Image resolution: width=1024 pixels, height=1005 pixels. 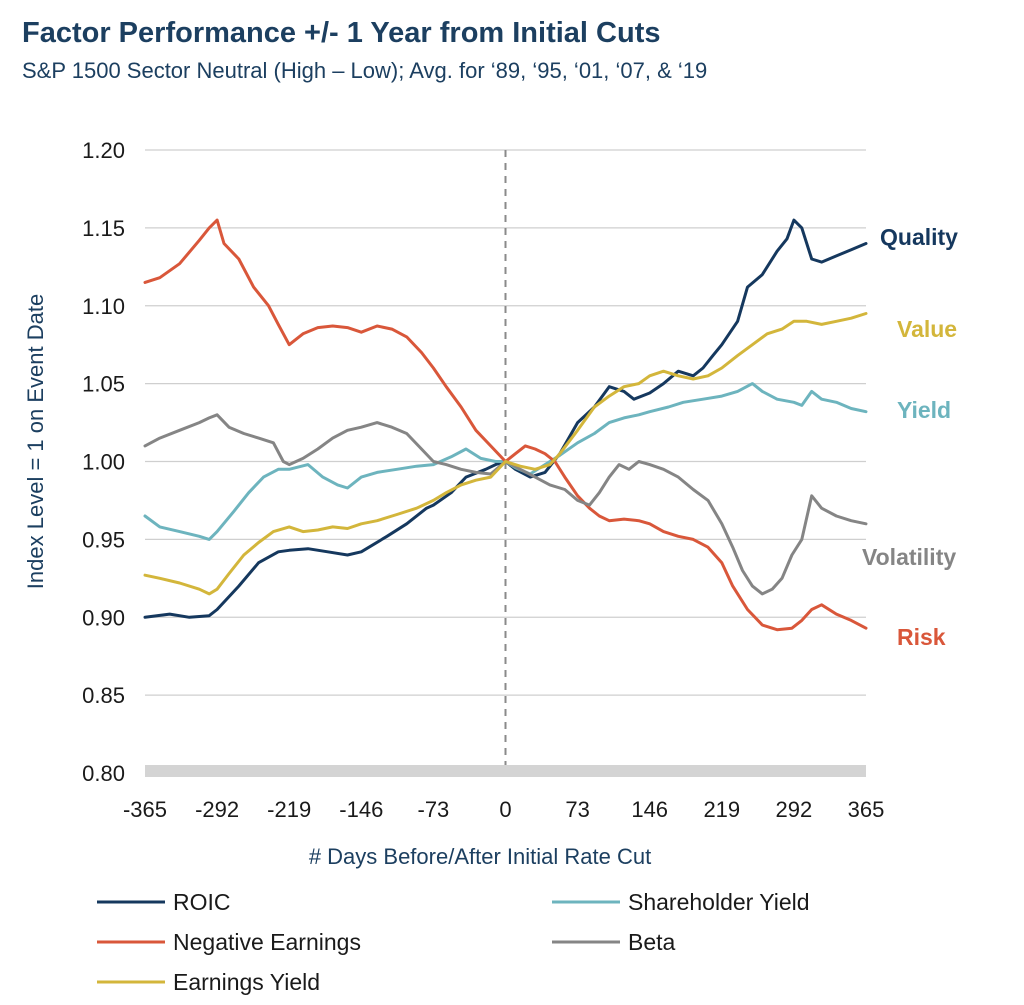 I want to click on x-axis-ticks: -365 -292 -219 -146 -73 0 73 146 219 292 365, so click(x=503, y=809).